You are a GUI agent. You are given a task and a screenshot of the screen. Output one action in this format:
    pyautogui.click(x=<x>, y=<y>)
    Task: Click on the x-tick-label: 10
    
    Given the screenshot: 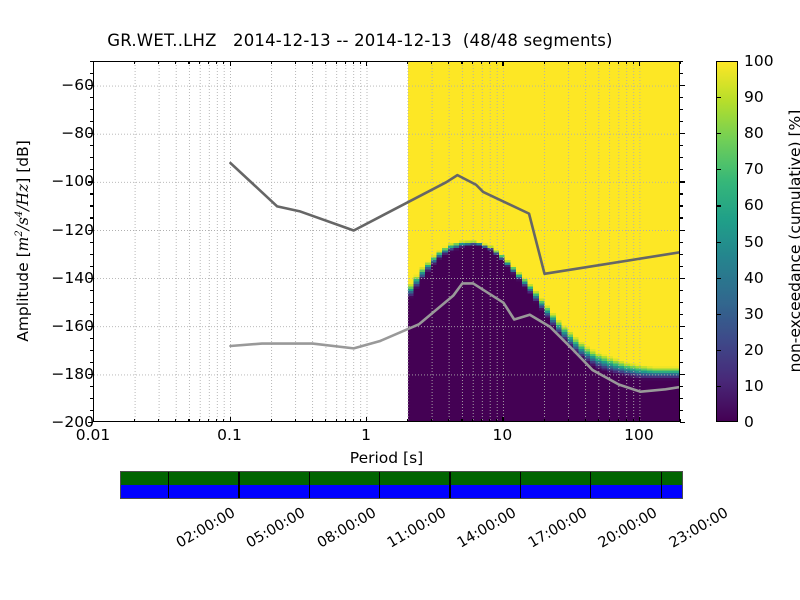 What is the action you would take?
    pyautogui.click(x=502, y=435)
    